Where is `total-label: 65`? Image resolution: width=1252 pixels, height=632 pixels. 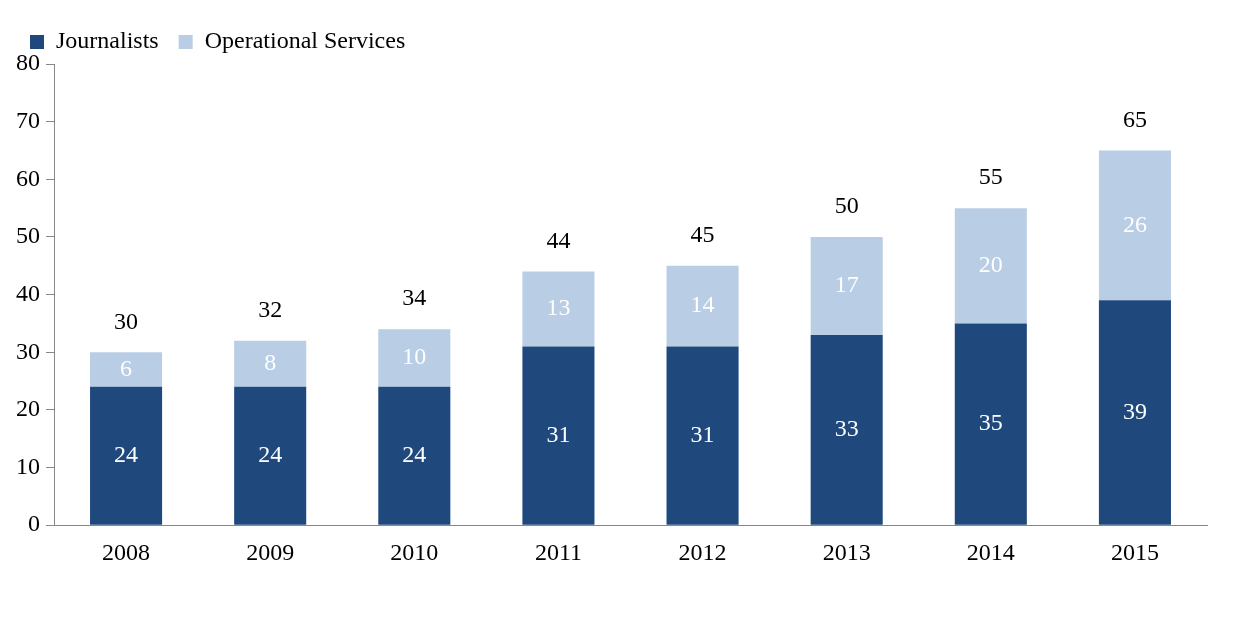 total-label: 65 is located at coordinates (1134, 118).